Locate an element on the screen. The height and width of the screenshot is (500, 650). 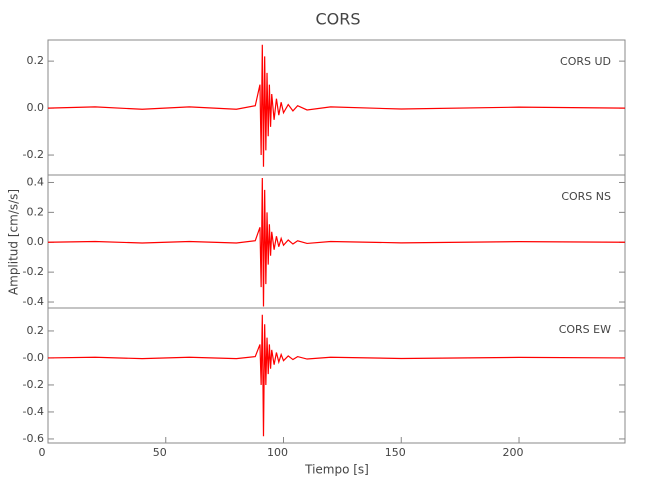
y-tick-label: -0.6 is located at coordinates (33, 438).